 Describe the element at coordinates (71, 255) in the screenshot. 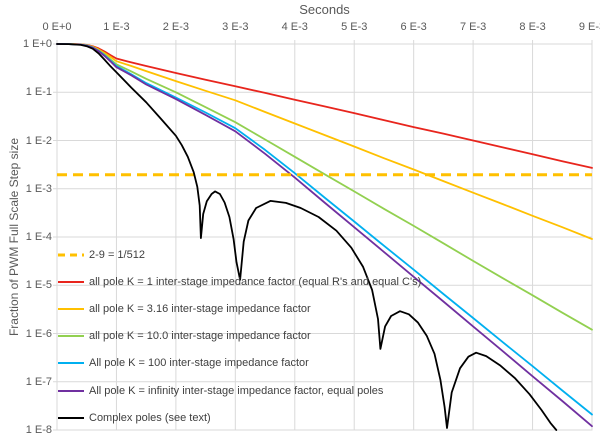

I see `legend-dashed-line-icon` at that location.